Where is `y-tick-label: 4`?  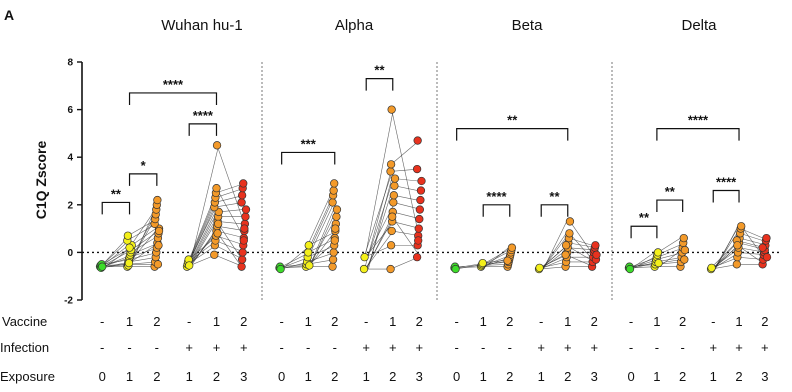
y-tick-label: 4 is located at coordinates (70, 158).